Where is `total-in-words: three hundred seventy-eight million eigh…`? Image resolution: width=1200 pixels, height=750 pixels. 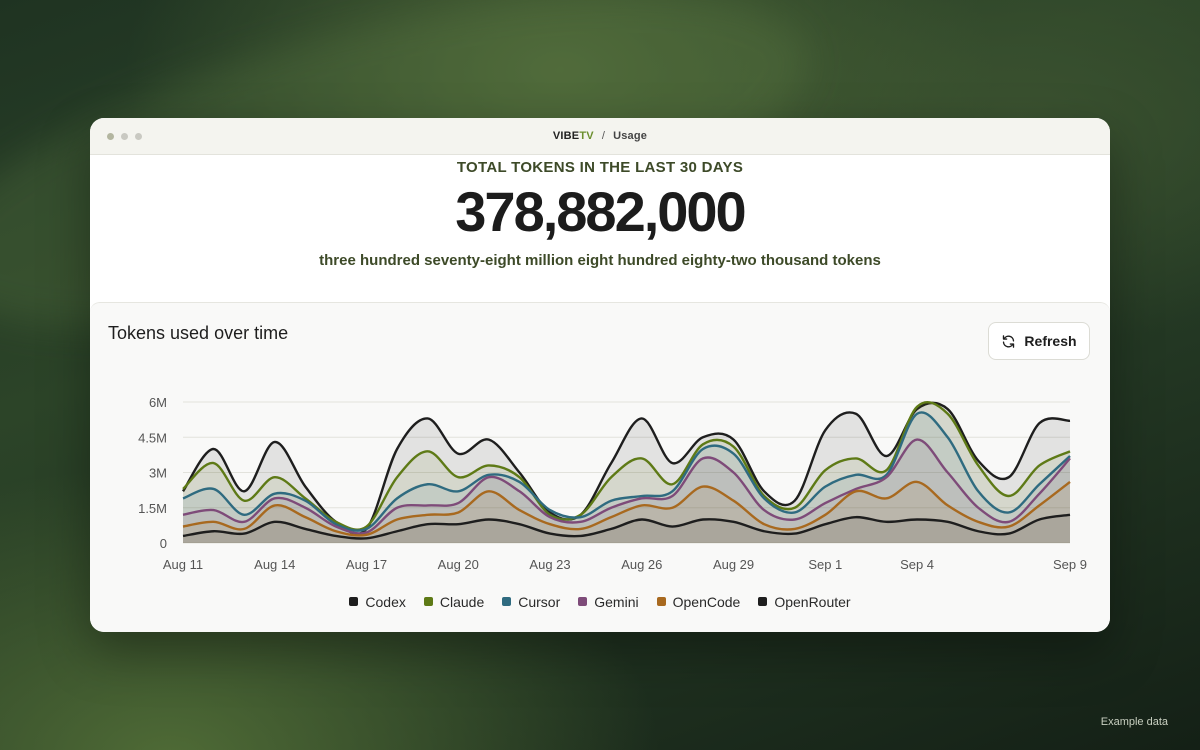
total-in-words: three hundred seventy-eight million eigh… is located at coordinates (600, 260).